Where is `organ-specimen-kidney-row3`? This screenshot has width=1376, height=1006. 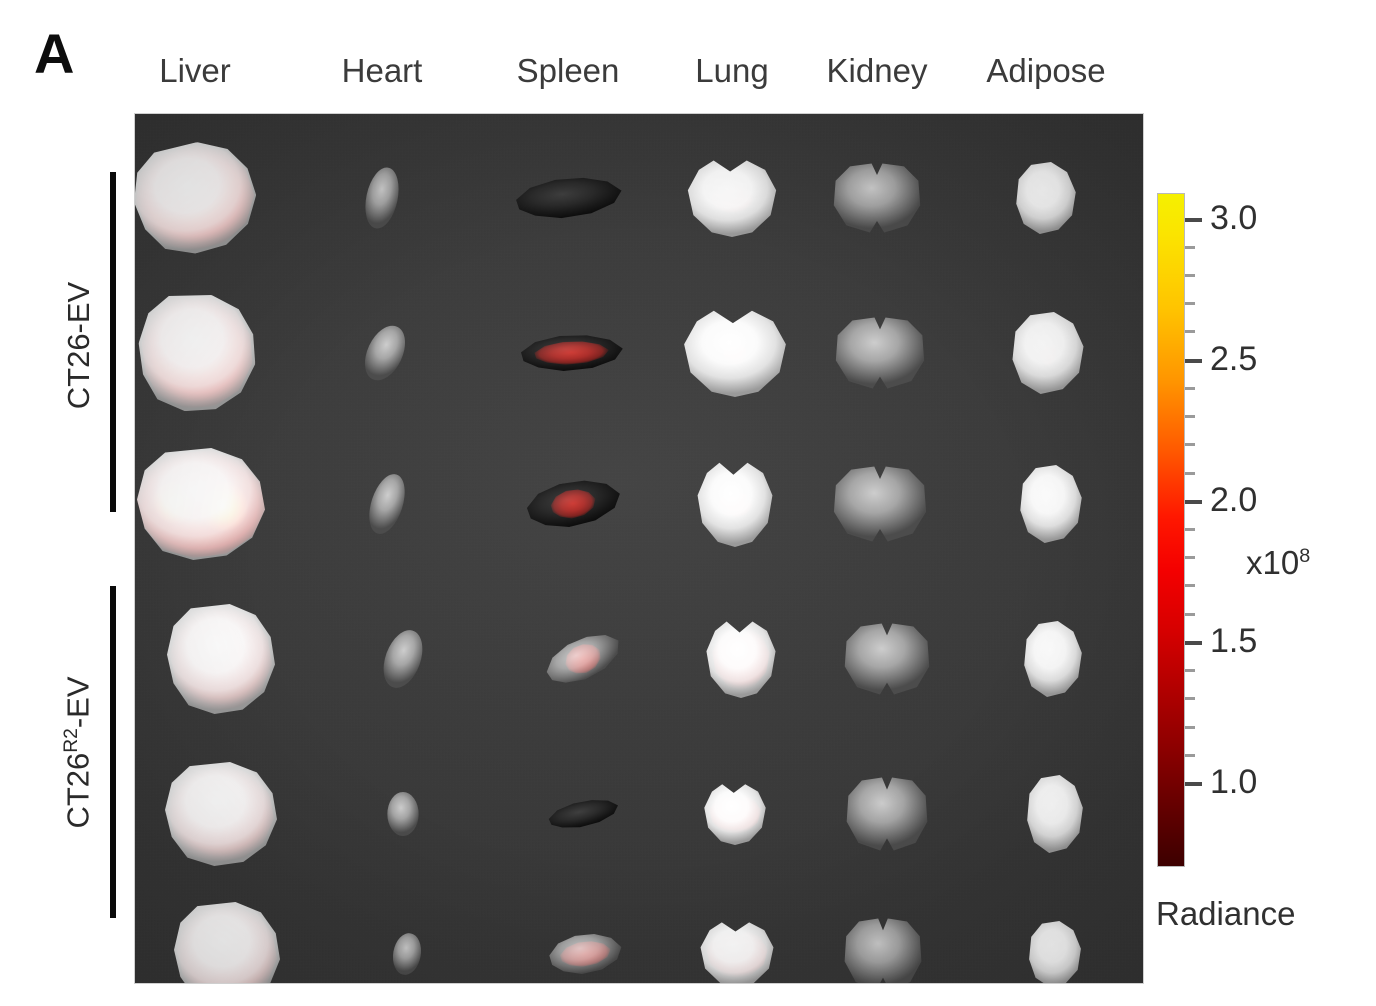
organ-specimen-kidney-row3 is located at coordinates (880, 504).